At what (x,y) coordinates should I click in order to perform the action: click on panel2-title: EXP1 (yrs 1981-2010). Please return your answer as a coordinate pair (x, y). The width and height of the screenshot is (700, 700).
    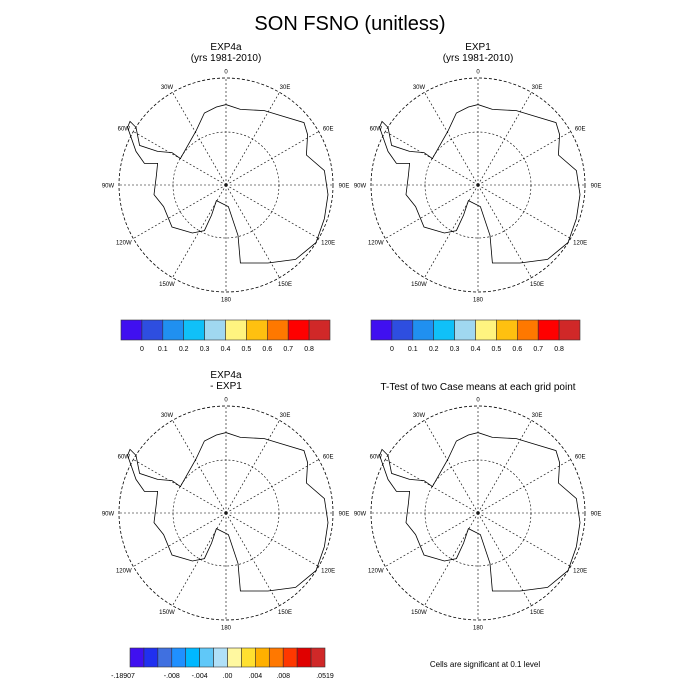
    Looking at the image, I should click on (478, 53).